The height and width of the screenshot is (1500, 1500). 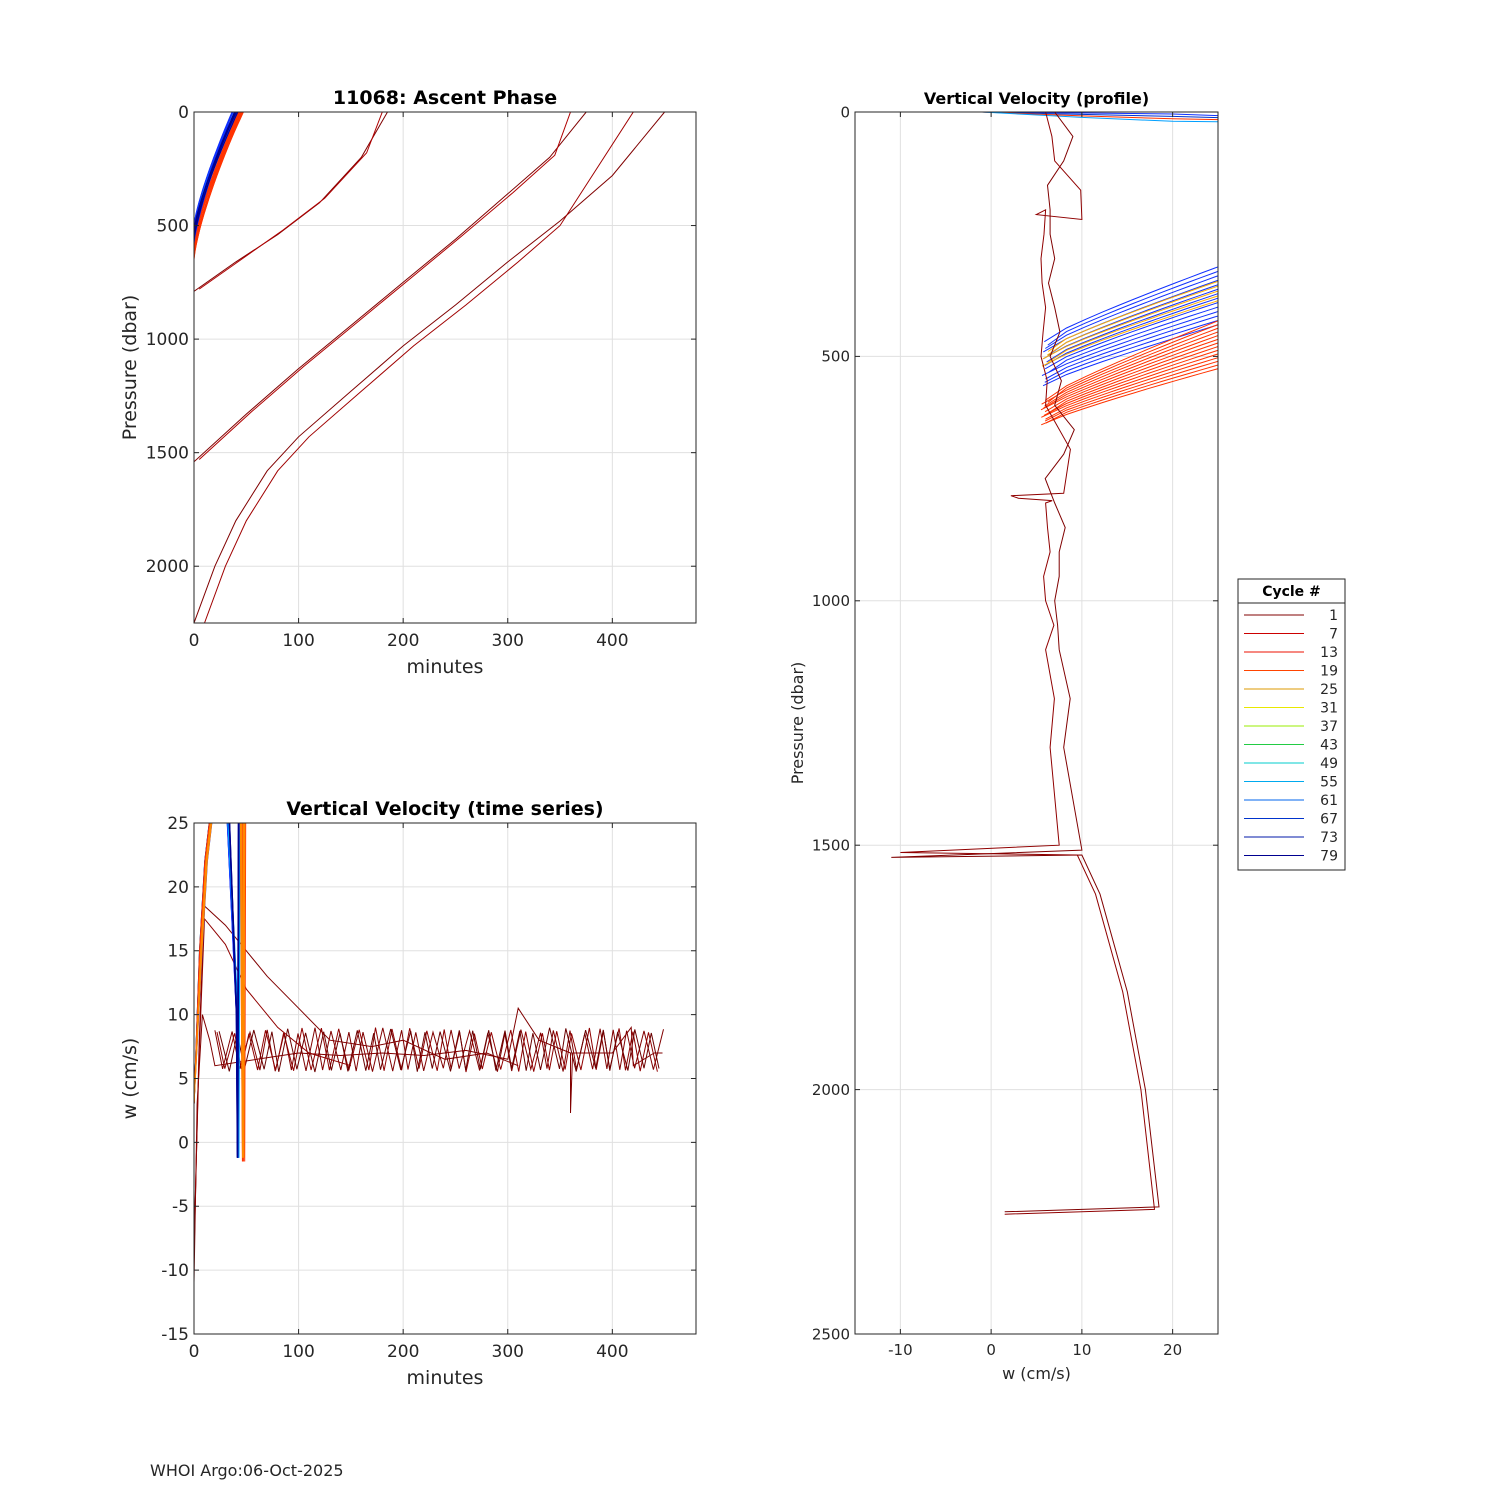 What do you see at coordinates (1329, 672) in the screenshot?
I see `legend-label: 19` at bounding box center [1329, 672].